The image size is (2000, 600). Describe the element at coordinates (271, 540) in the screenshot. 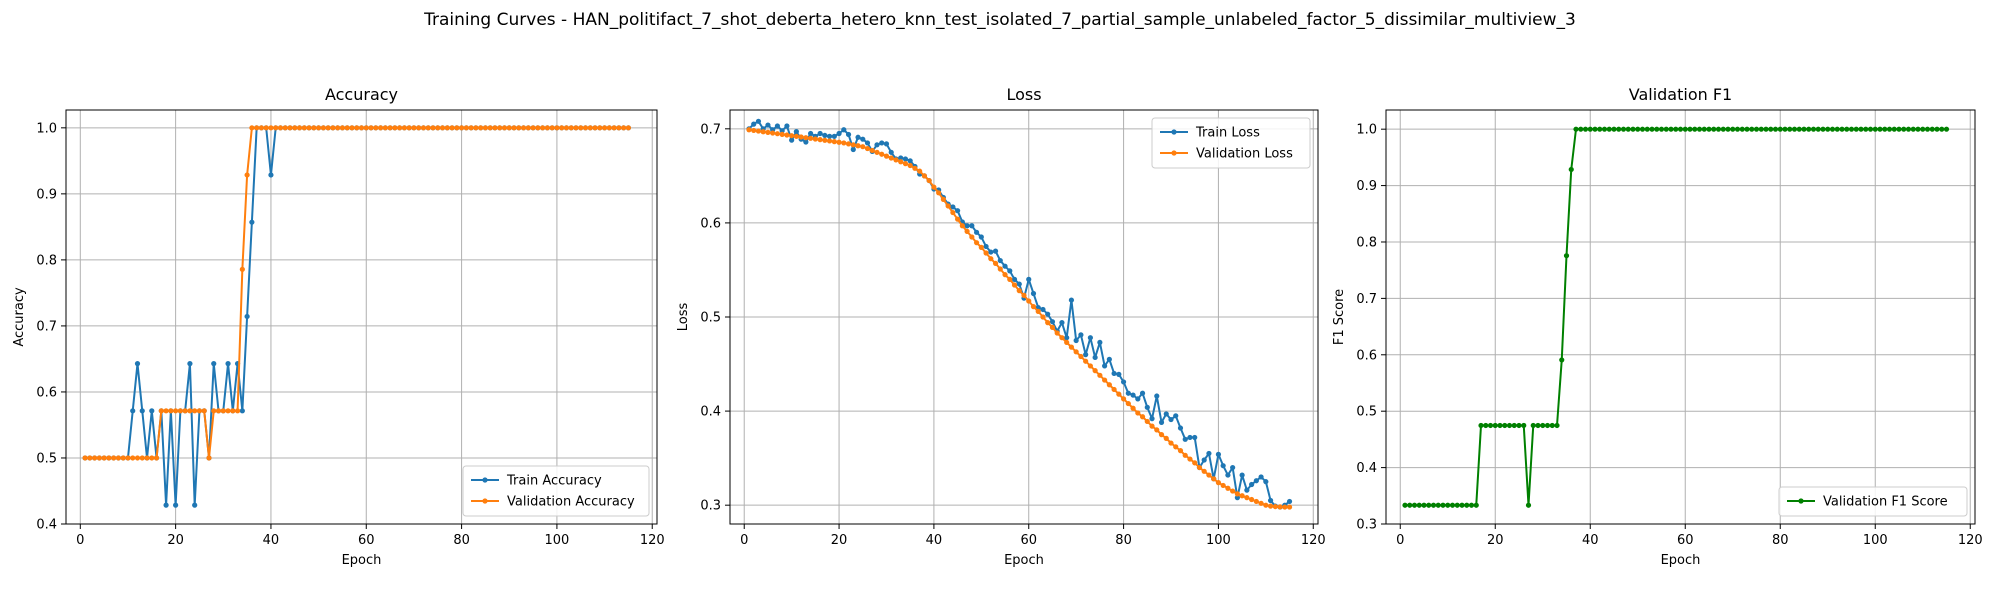

I see `x-tick-label: 40` at that location.